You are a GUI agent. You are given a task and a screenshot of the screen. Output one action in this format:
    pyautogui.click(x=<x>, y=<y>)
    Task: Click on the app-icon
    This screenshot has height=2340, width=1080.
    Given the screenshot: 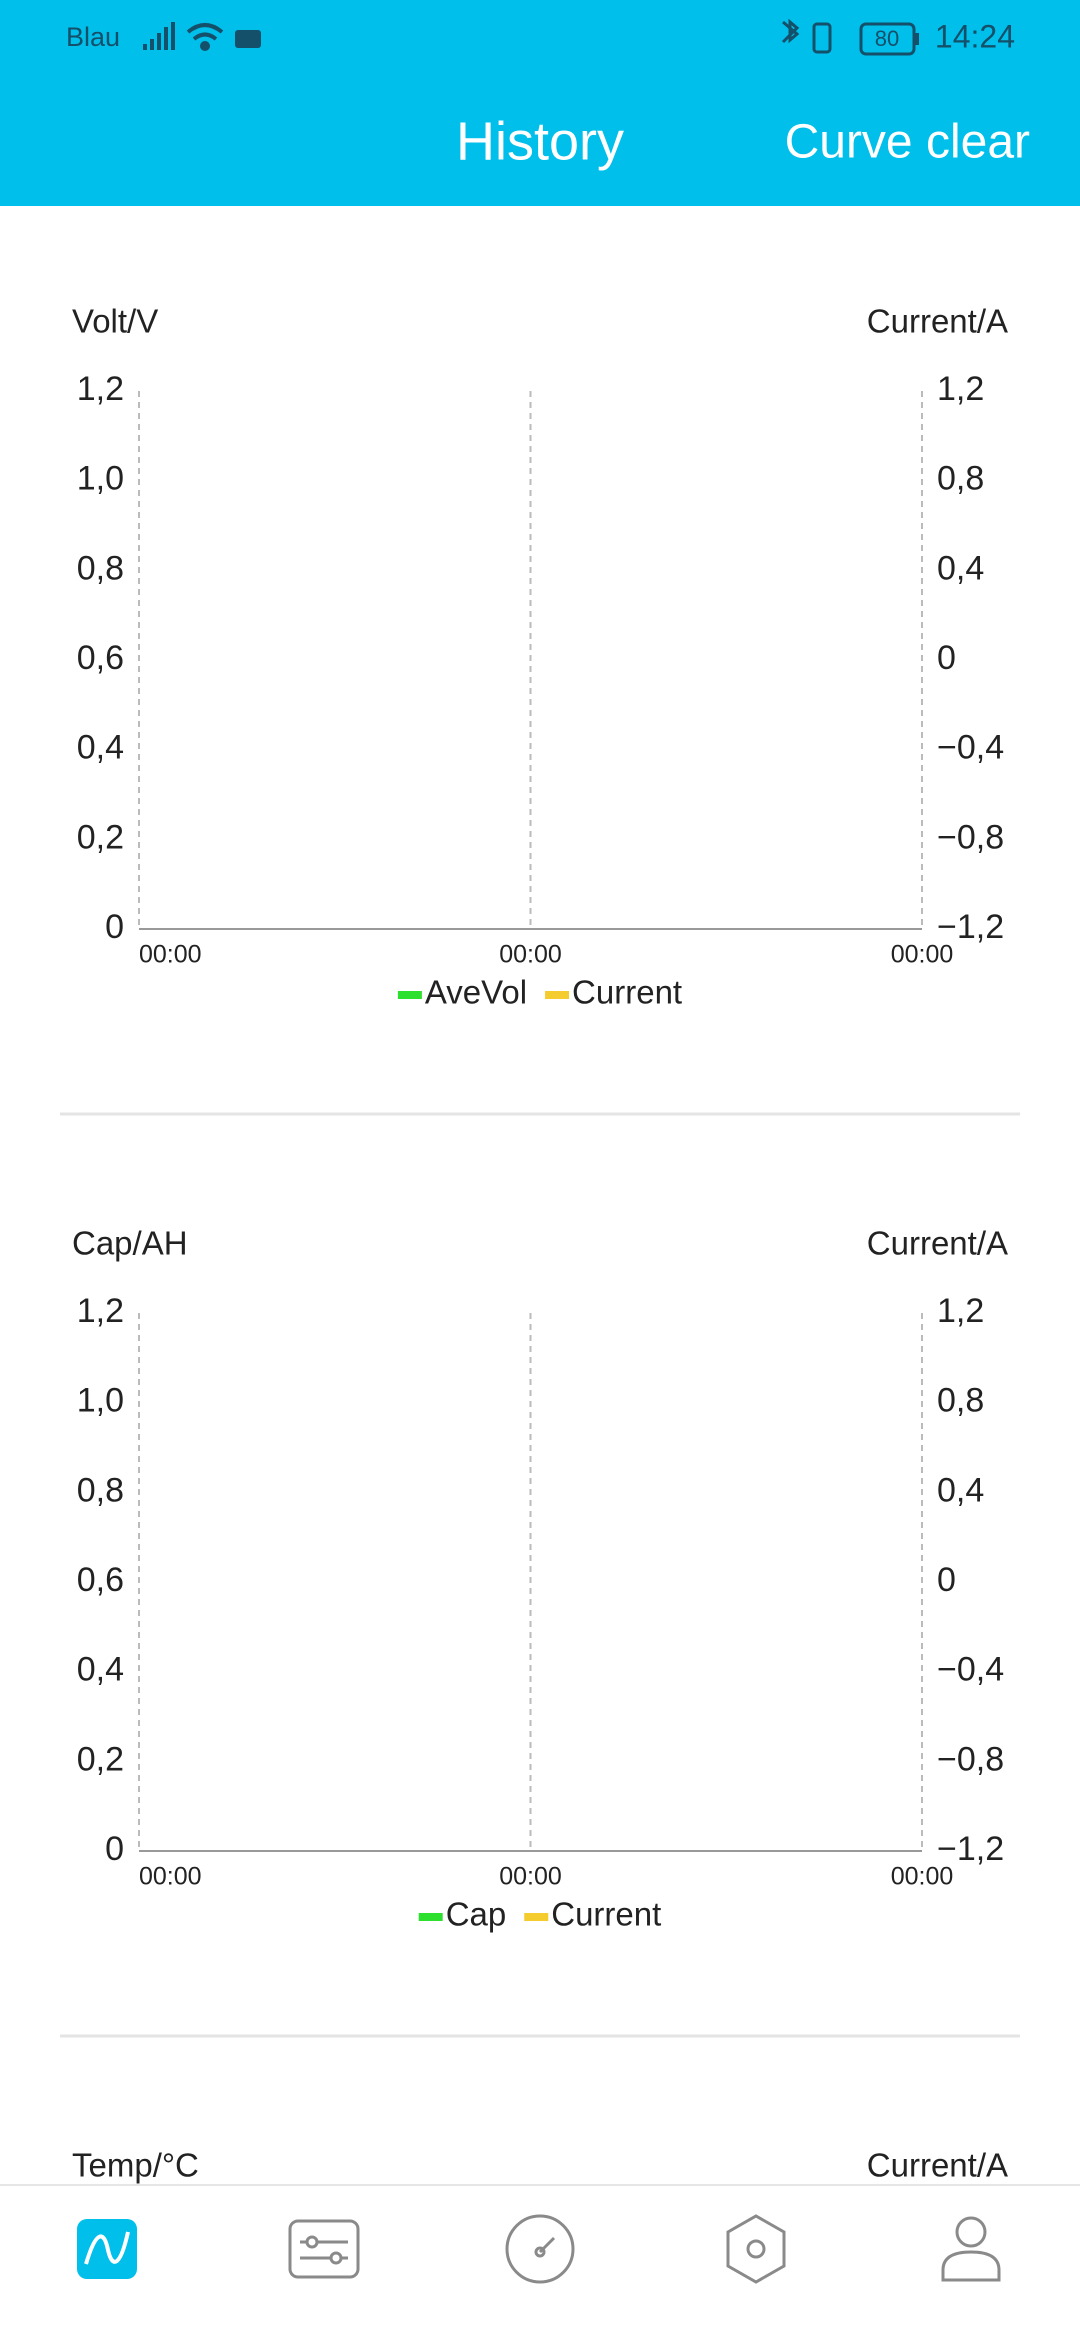 What is the action you would take?
    pyautogui.click(x=248, y=39)
    